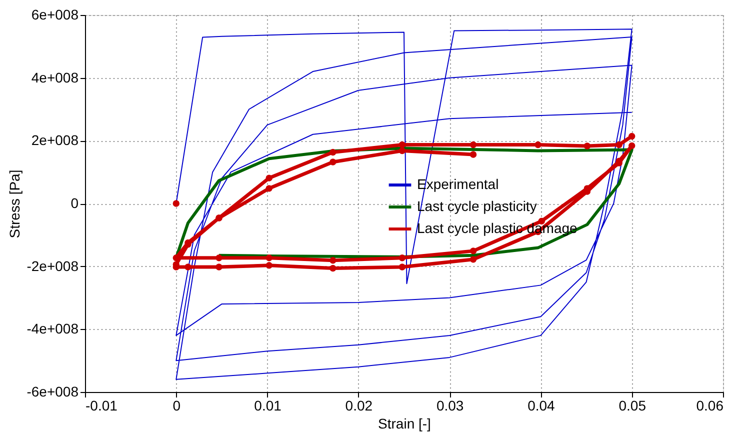 Image resolution: width=750 pixels, height=435 pixels. Describe the element at coordinates (55, 77) in the screenshot. I see `y-tick-label: 4e+008` at that location.